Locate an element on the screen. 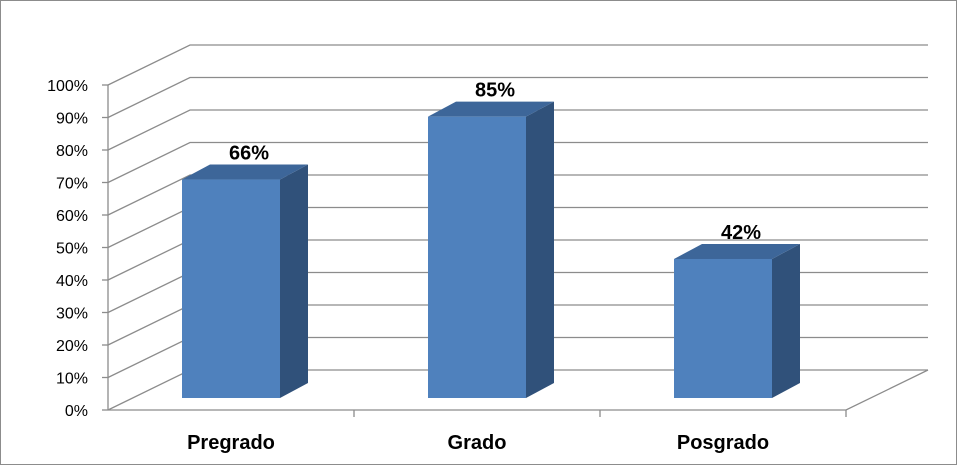 This screenshot has height=465, width=957. y-tick-label: 20% is located at coordinates (72, 346).